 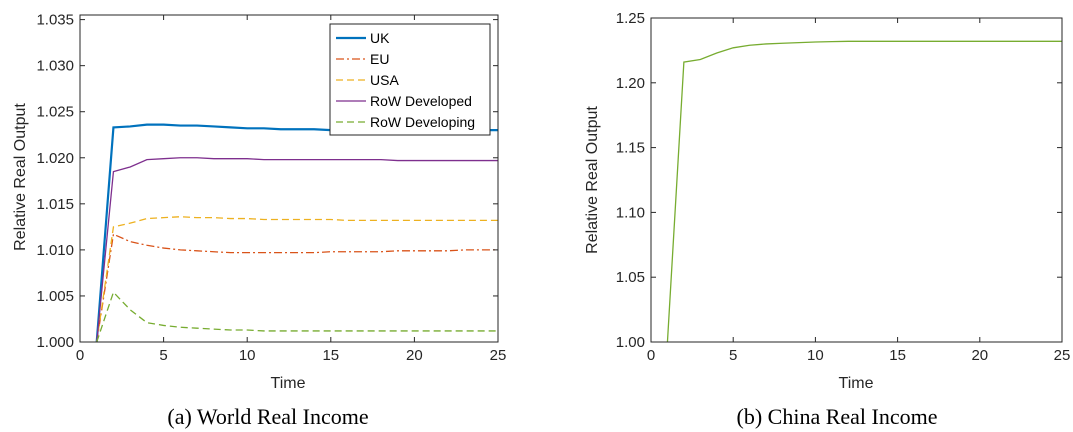 I want to click on y-tick-label: 1.05, so click(x=630, y=277).